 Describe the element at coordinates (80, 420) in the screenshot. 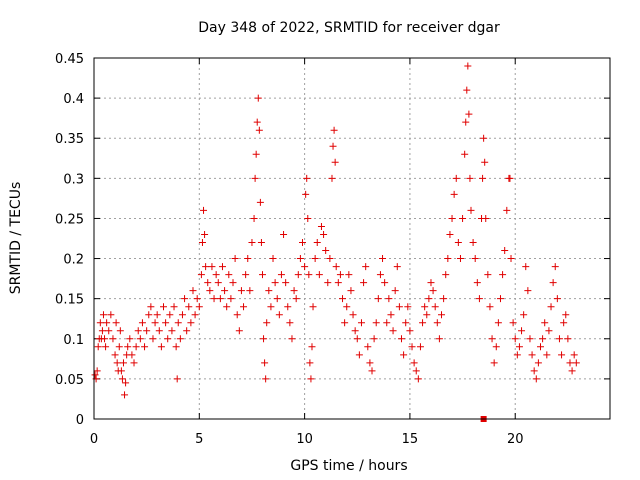

I see `y-tick-label: 0` at that location.